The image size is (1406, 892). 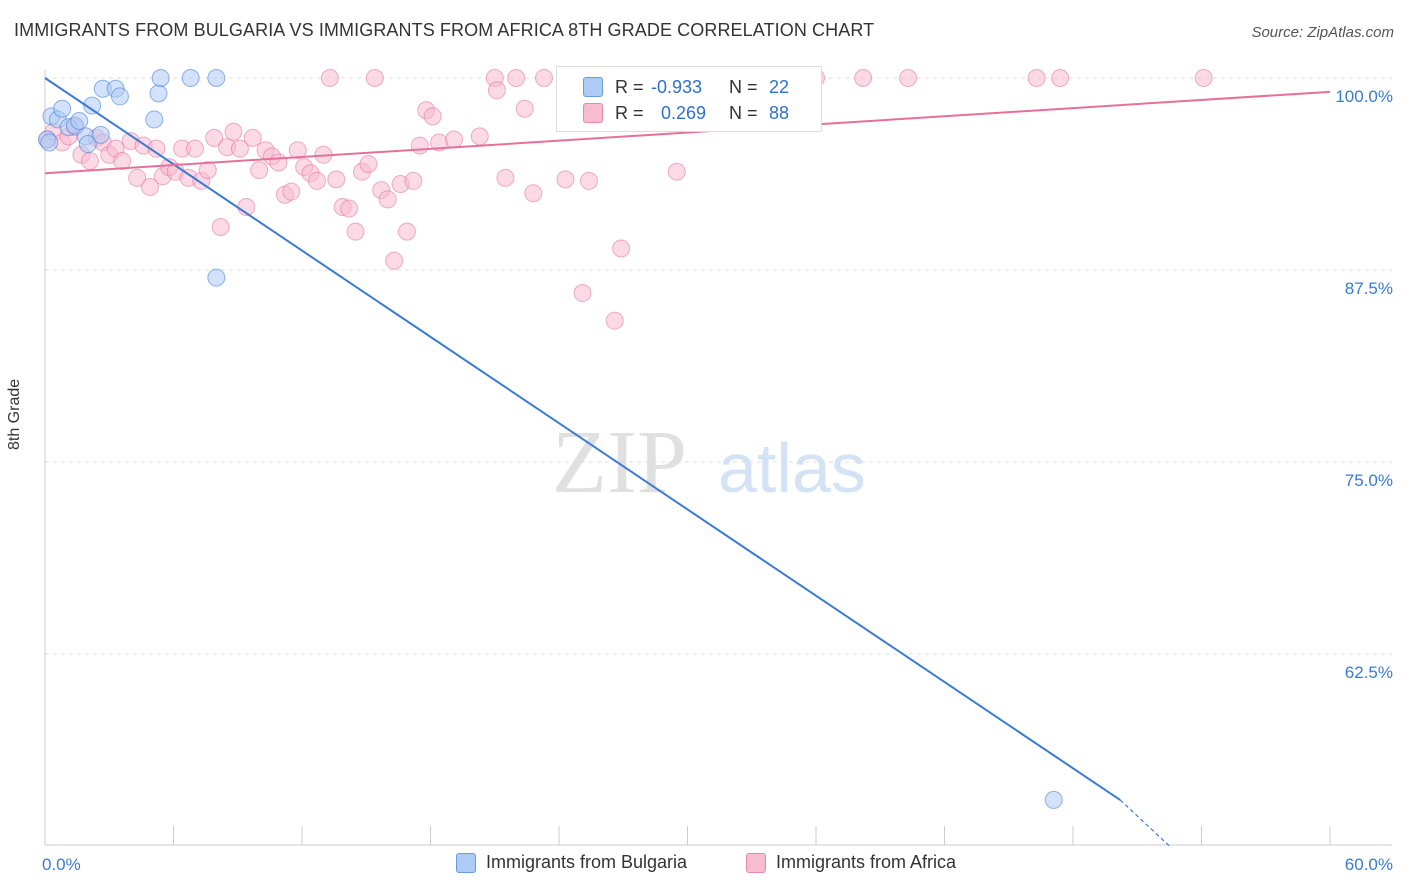 I want to click on legend-label-bulgaria: Immigrants from Bulgaria, so click(x=587, y=862).